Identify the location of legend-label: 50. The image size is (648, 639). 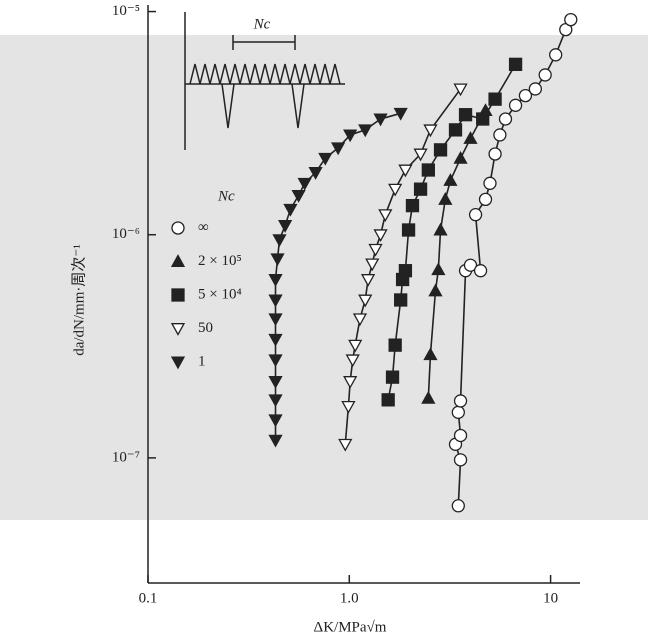
(205, 328).